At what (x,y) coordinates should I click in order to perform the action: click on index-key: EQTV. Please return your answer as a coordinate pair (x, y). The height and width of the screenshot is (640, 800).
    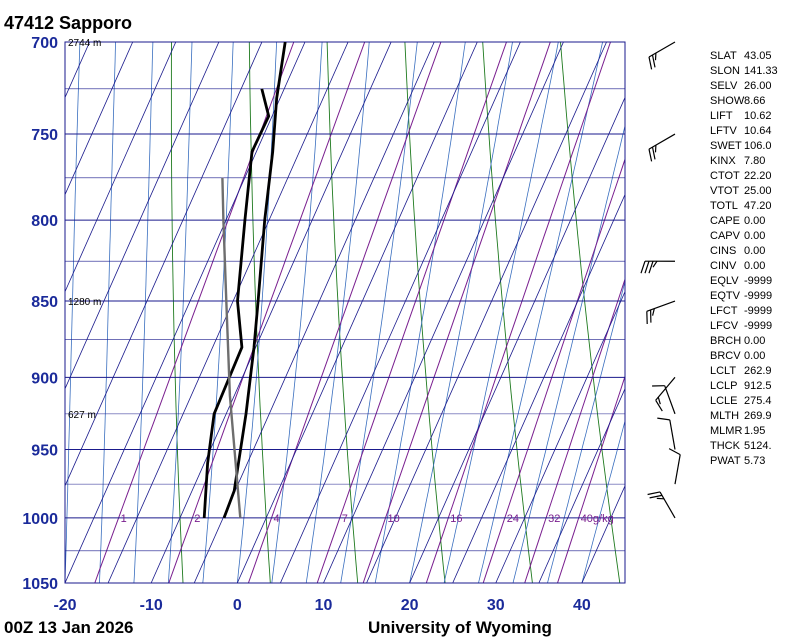
    Looking at the image, I should click on (725, 296).